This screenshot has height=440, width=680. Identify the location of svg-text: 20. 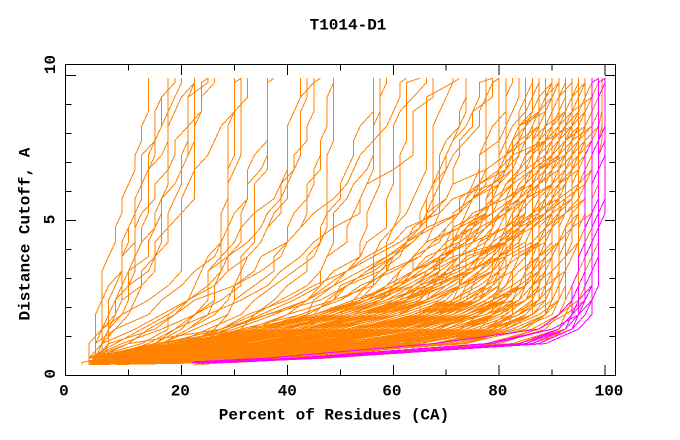
(180, 392).